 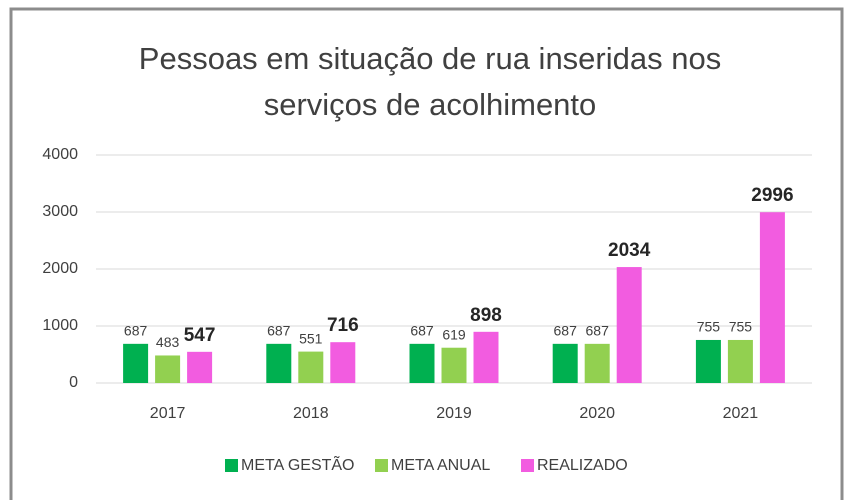 I want to click on data-label: 551, so click(x=311, y=338).